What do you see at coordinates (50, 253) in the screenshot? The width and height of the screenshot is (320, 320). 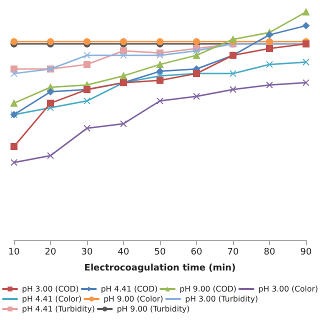 I see `x-tick-label: 20` at bounding box center [50, 253].